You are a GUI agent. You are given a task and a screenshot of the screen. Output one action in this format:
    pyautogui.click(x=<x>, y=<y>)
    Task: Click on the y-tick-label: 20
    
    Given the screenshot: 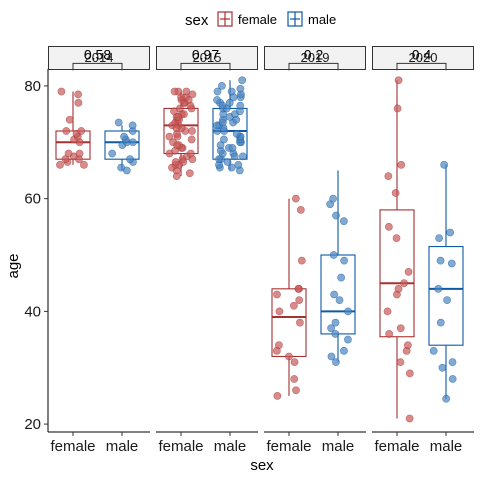 What is the action you would take?
    pyautogui.click(x=32, y=424)
    